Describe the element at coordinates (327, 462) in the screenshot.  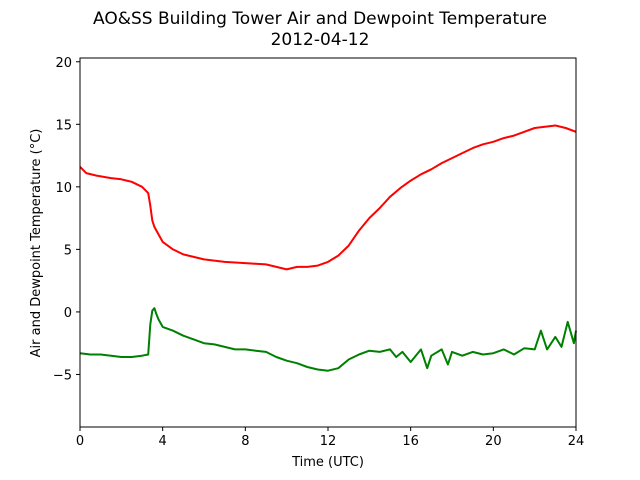
I see `x-axis-label: Time (UTC)` at that location.